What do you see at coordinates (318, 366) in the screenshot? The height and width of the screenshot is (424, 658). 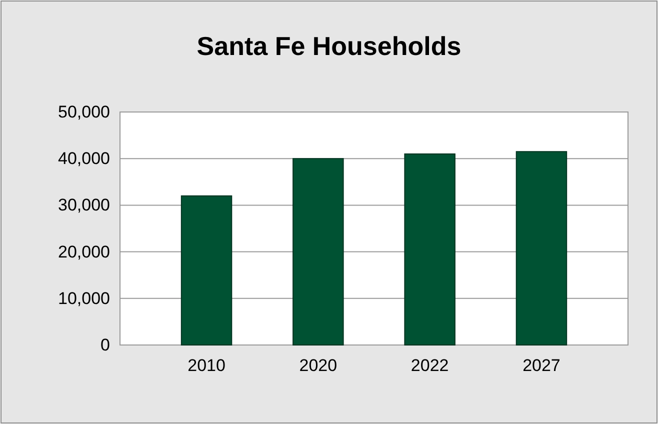 I see `x-tick-label: 2020` at bounding box center [318, 366].